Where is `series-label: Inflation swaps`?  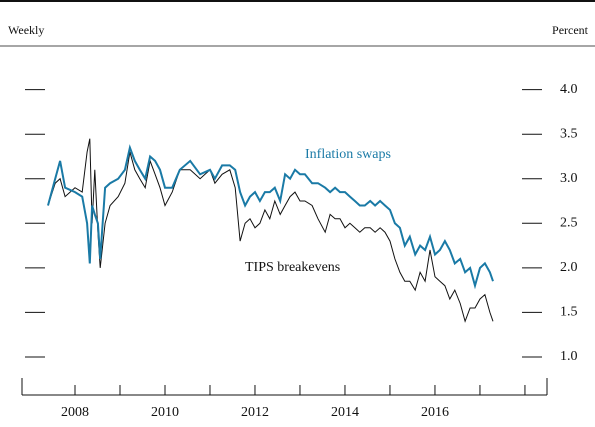
series-label: Inflation swaps is located at coordinates (348, 154).